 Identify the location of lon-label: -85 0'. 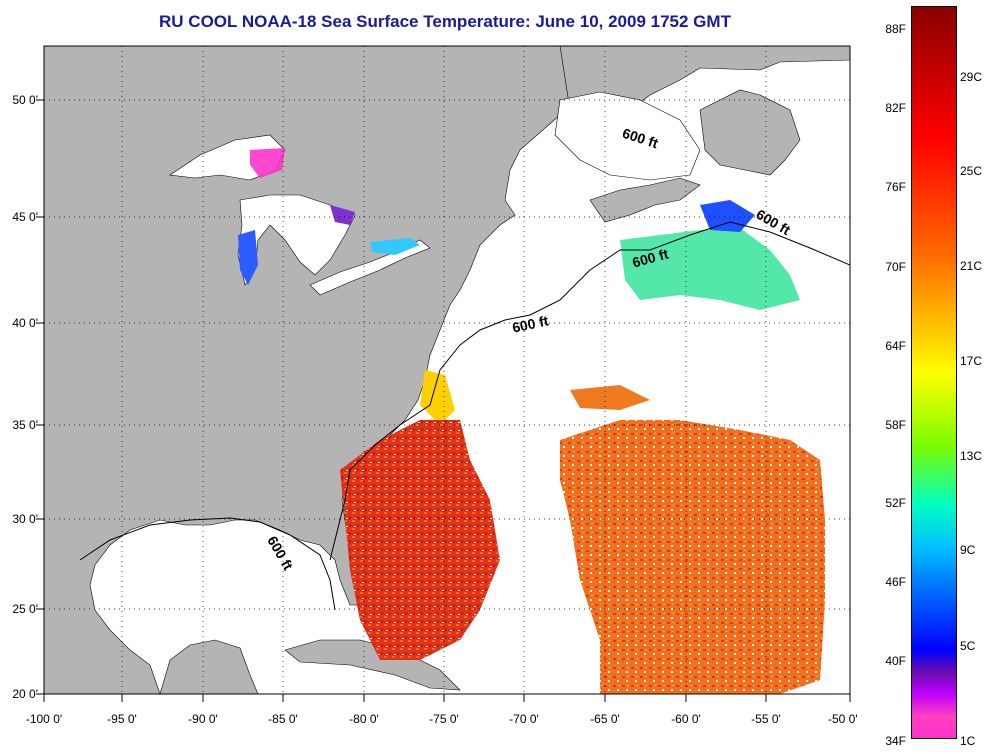
(283, 719).